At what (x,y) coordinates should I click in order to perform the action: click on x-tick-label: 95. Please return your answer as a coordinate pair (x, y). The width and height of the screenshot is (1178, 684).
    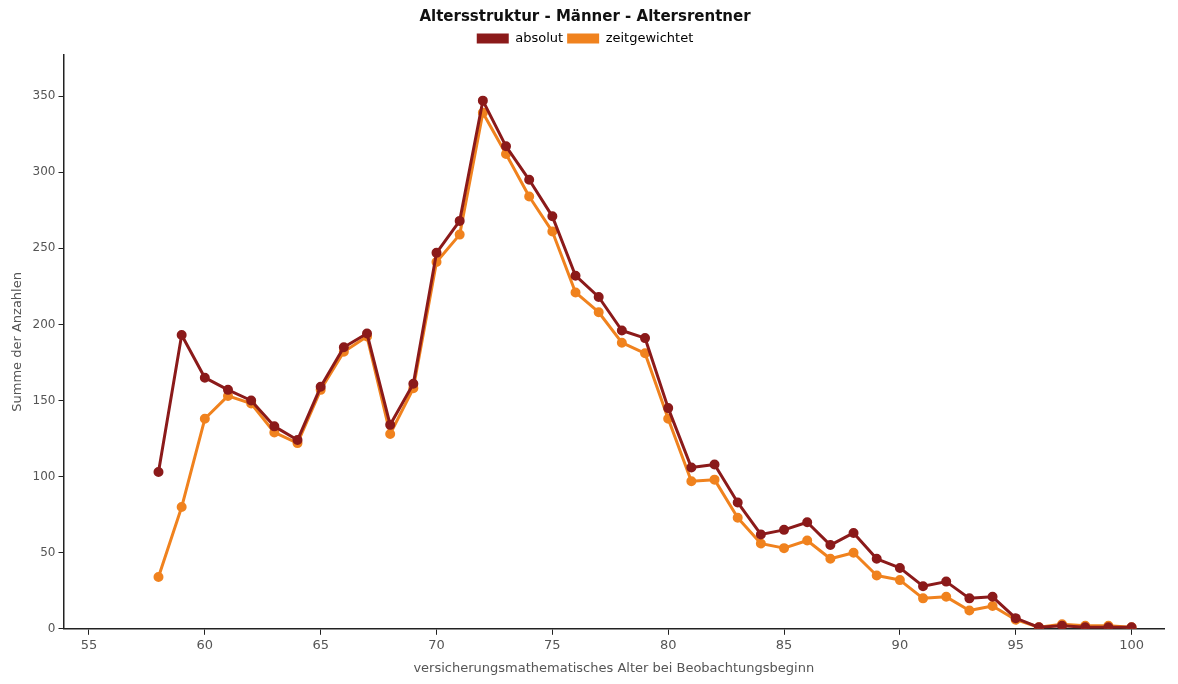
    Looking at the image, I should click on (1015, 644).